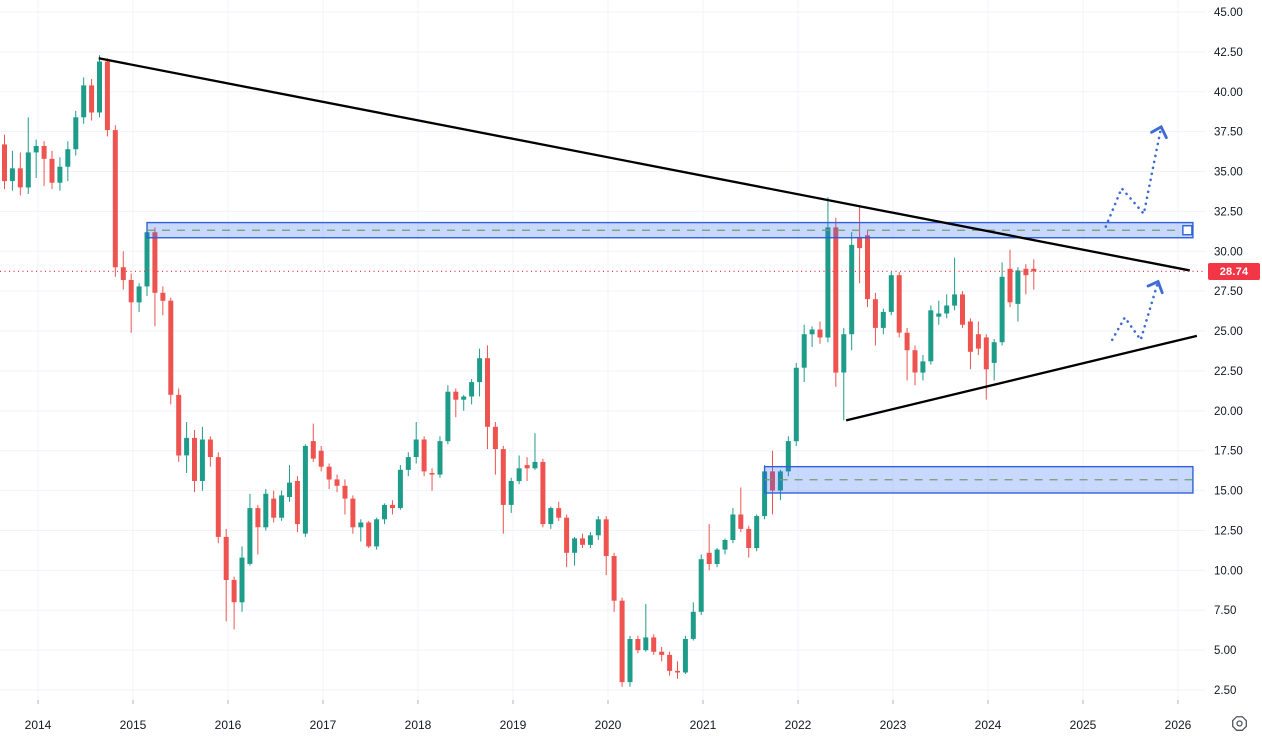 The image size is (1262, 739). Describe the element at coordinates (798, 725) in the screenshot. I see `time-axis-label: 2022` at that location.